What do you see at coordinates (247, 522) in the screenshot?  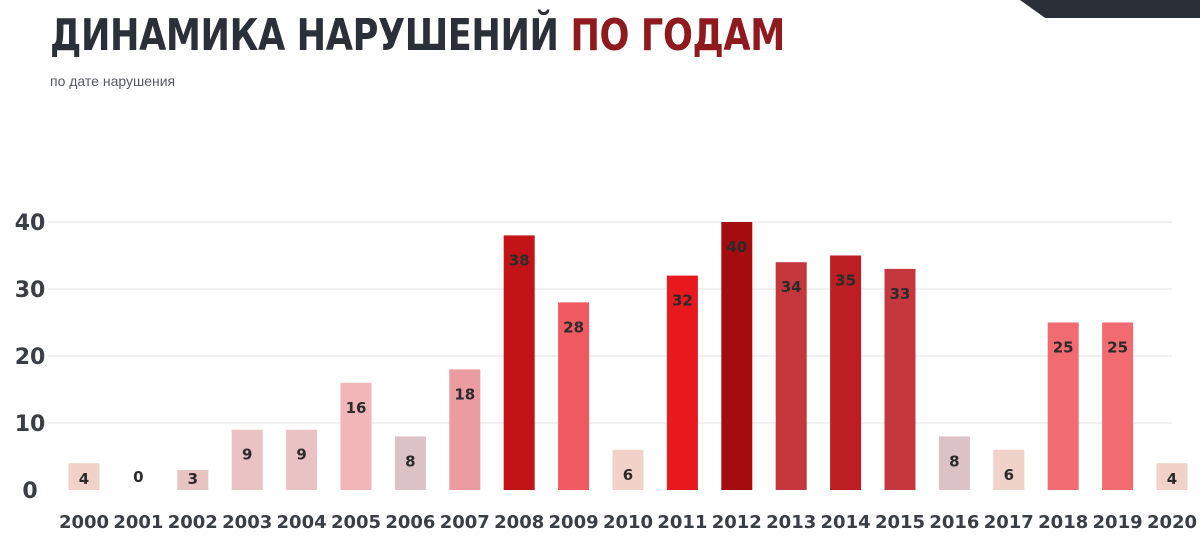 I see `x-tick-label-2003: 2003` at bounding box center [247, 522].